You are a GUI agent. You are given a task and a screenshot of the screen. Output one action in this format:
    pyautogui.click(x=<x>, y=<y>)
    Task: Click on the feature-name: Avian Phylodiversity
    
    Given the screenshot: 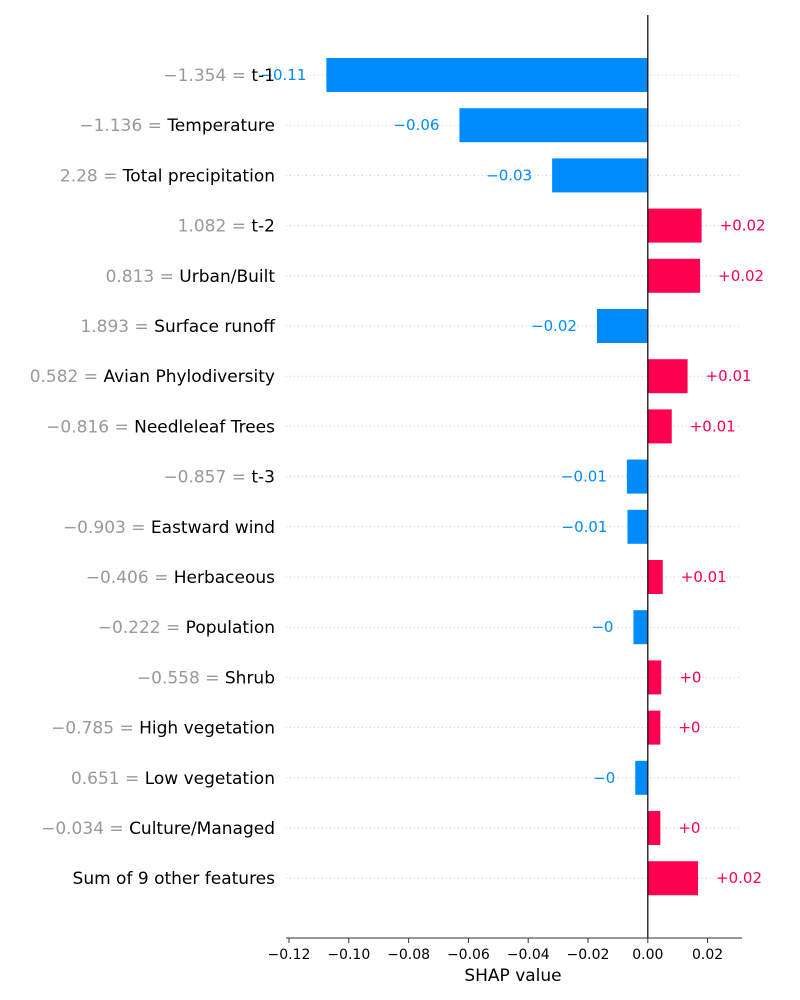 What is the action you would take?
    pyautogui.click(x=189, y=377)
    